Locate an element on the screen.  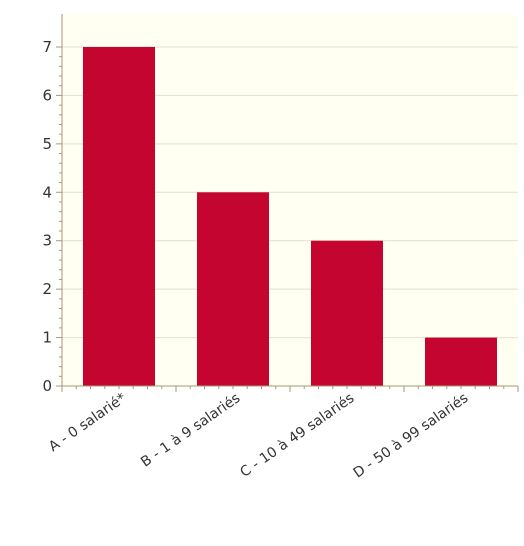
x-tick-label: C - 10 à 49 salariés is located at coordinates (297, 435).